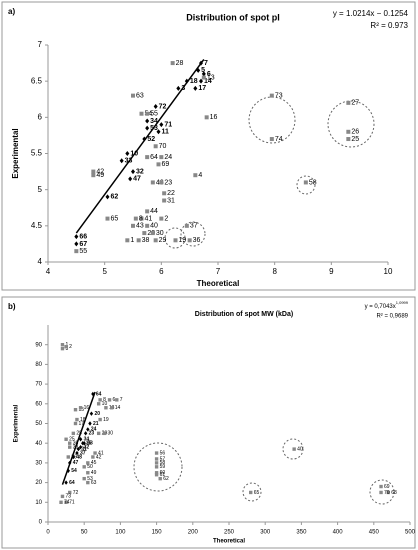 The image size is (418, 550). I want to click on point-label: 44, so click(154, 211).